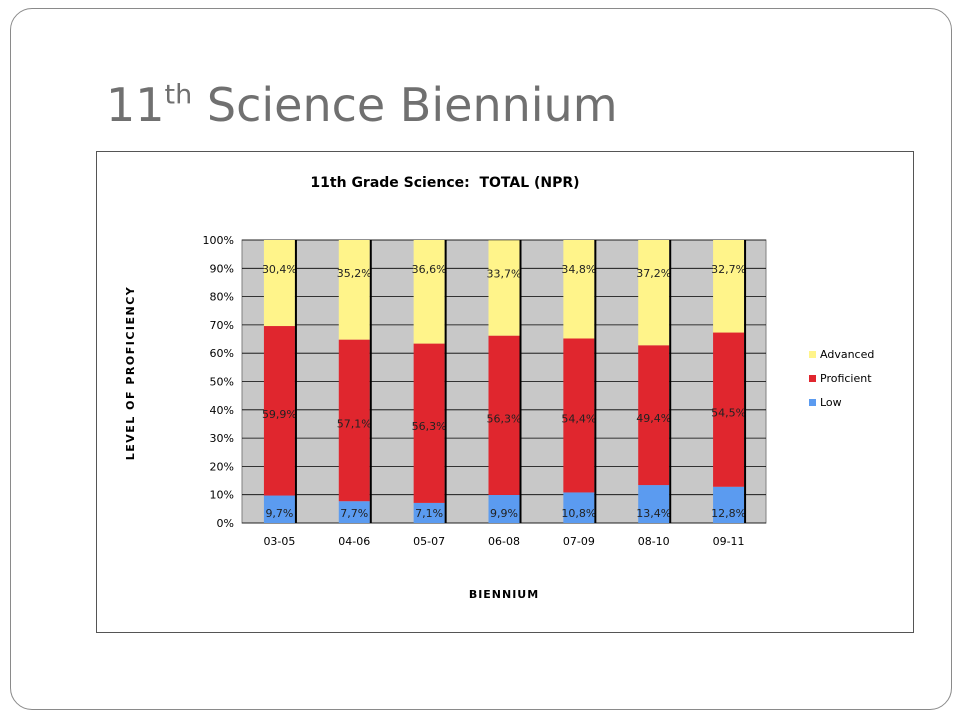 This screenshot has height=720, width=960. What do you see at coordinates (279, 541) in the screenshot?
I see `x-tick-label: 03-05` at bounding box center [279, 541].